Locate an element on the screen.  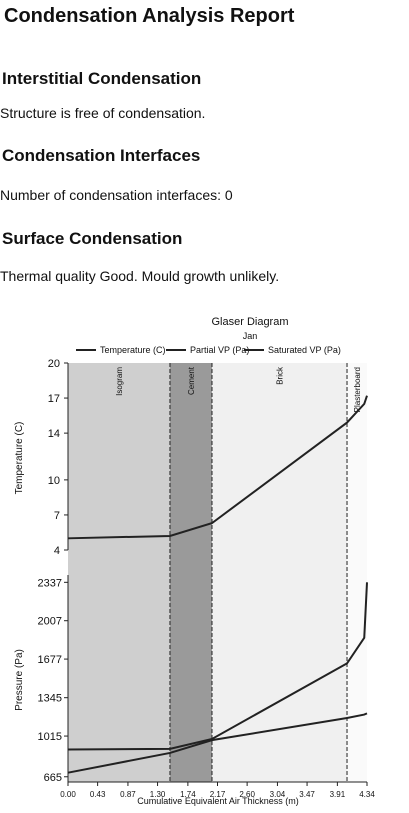
y2-axis-label: Pressure (Pa) is located at coordinates (19, 680).